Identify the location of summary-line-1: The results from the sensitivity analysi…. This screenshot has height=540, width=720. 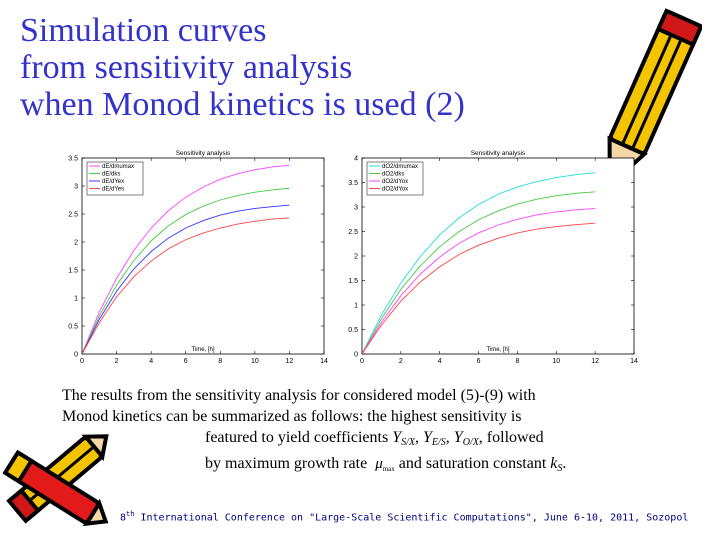
(299, 395).